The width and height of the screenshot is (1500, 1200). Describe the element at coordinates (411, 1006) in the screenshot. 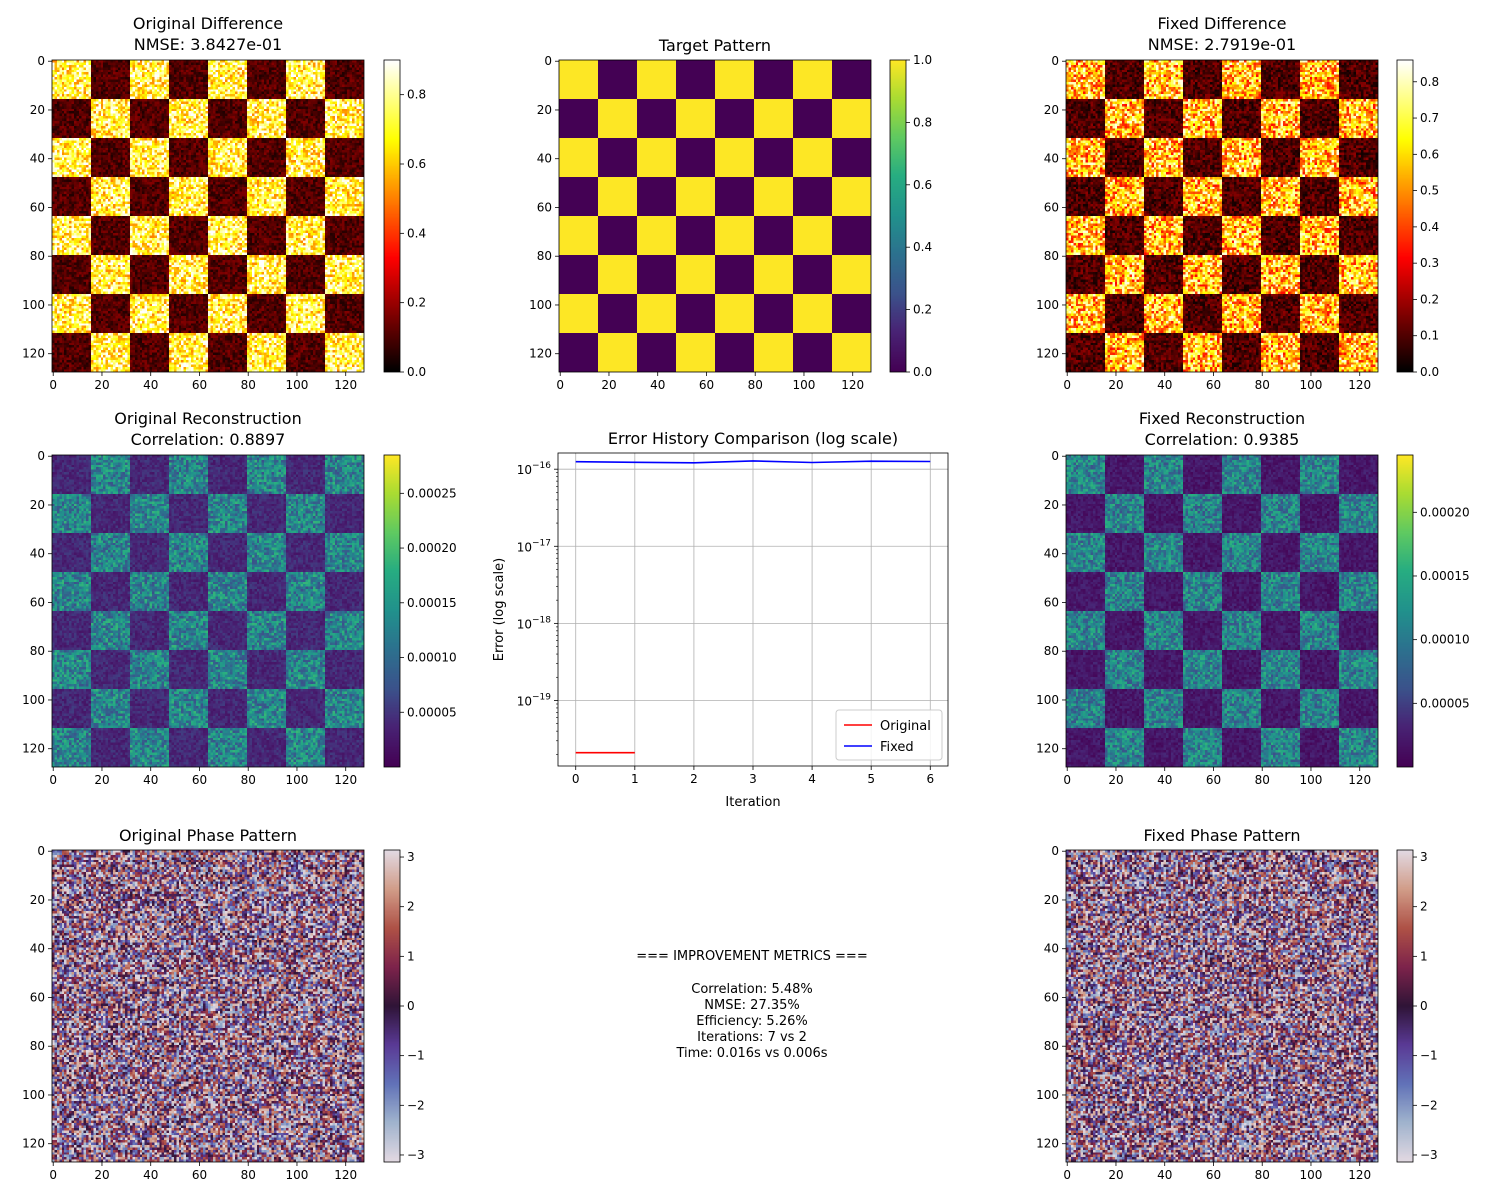

I see `colorbar-tick-label: 0` at that location.